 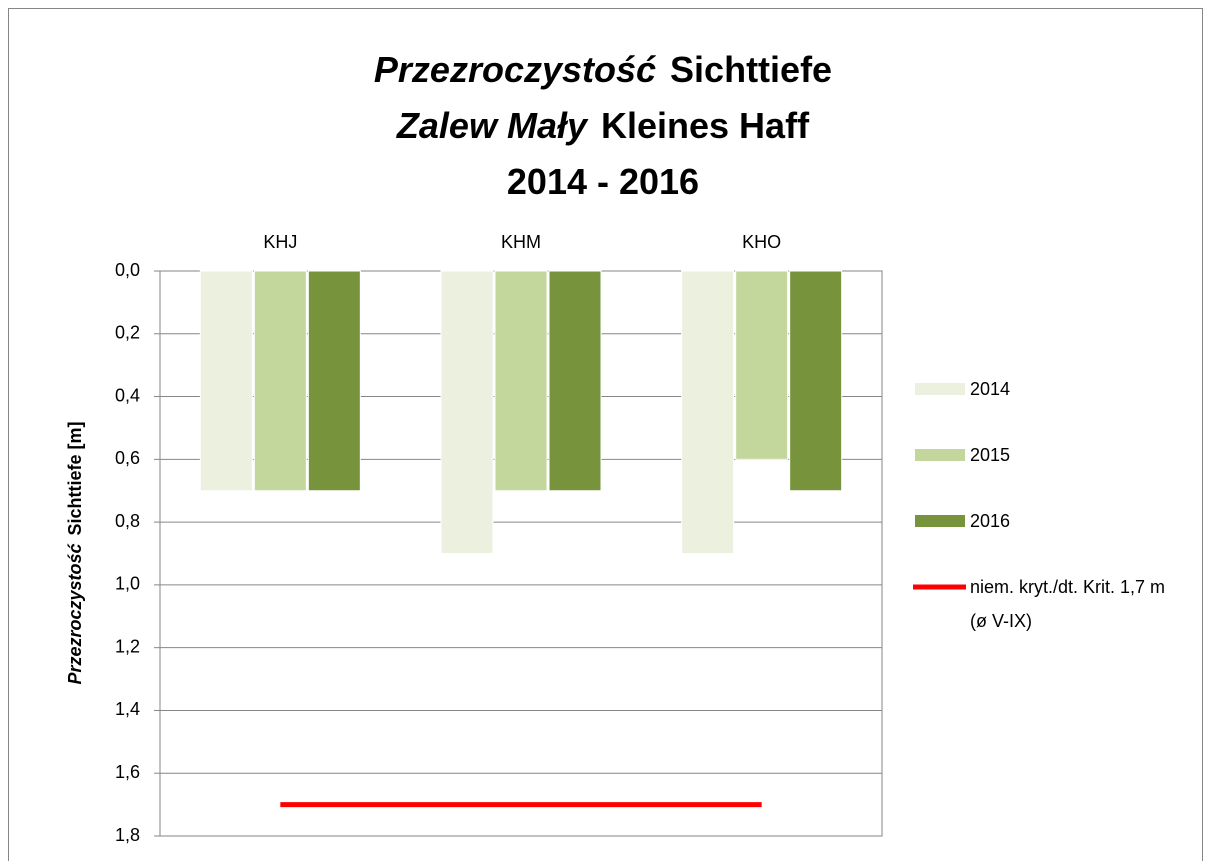 I want to click on y-tick-label: 0,4, so click(x=127, y=395).